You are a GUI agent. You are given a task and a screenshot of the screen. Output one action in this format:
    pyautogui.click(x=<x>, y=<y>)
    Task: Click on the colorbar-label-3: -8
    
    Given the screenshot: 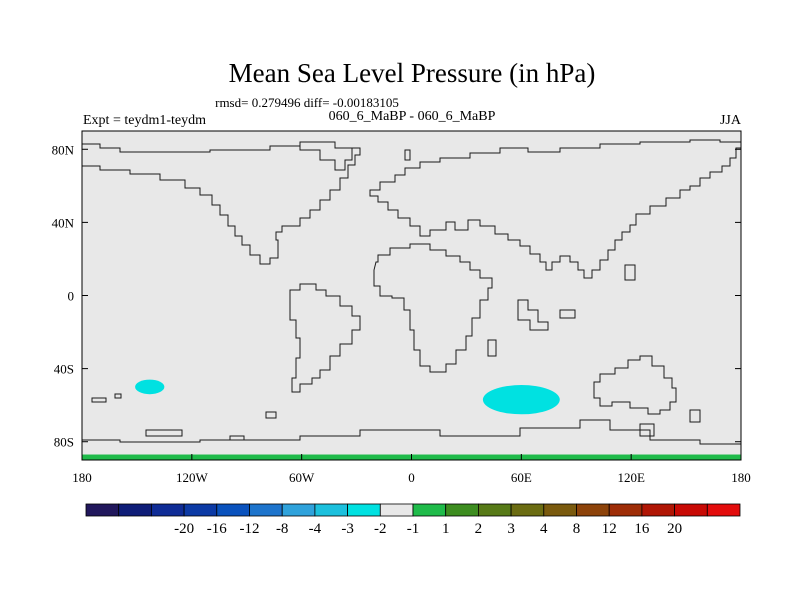 What is the action you would take?
    pyautogui.click(x=282, y=529)
    